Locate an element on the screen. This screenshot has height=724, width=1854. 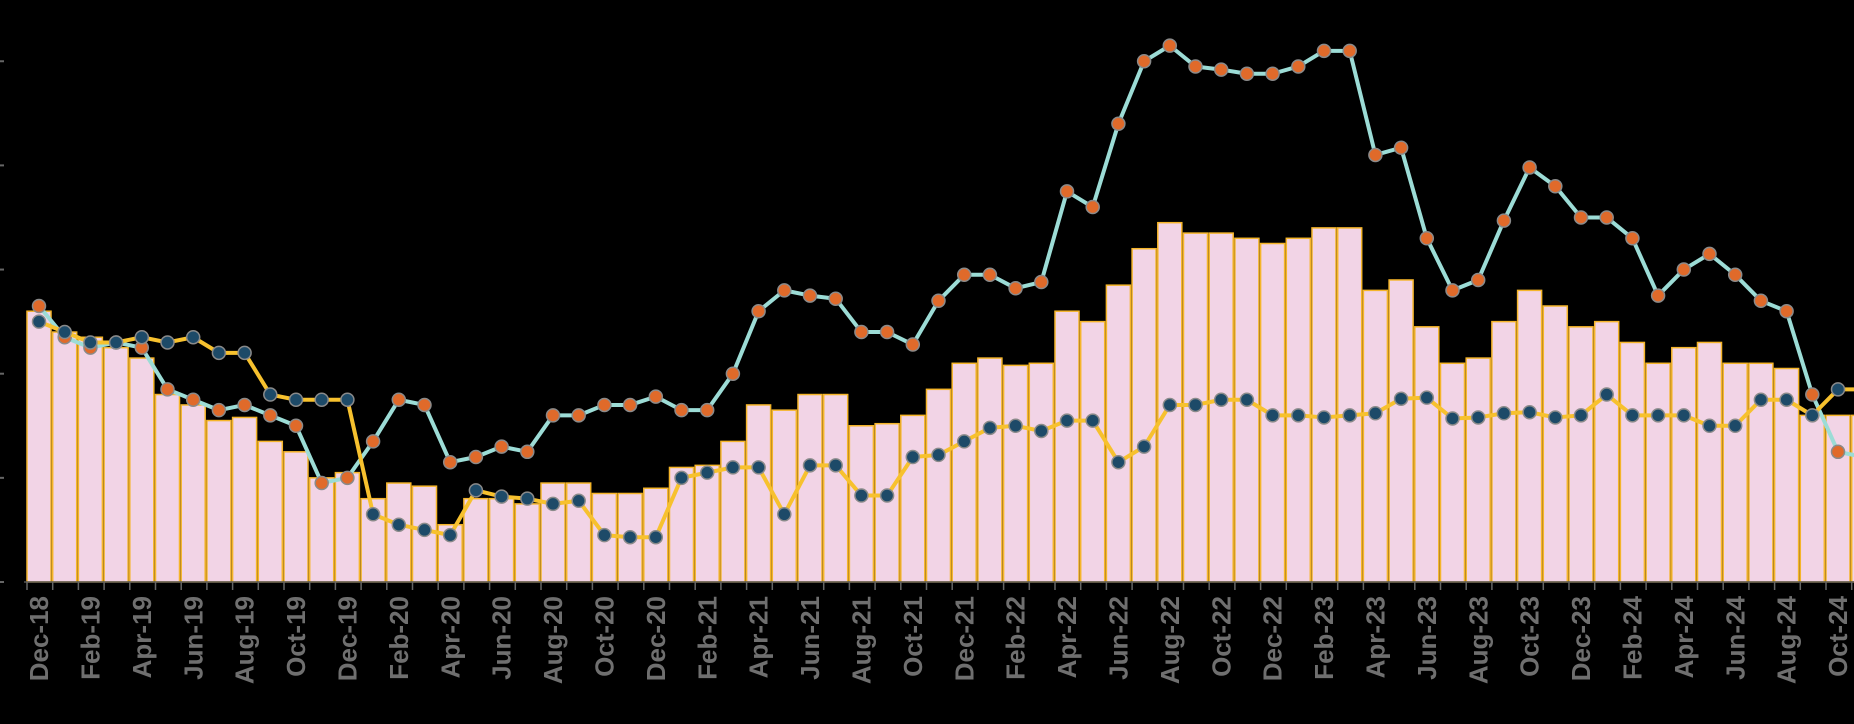
x-tick-label: Jun-22 is located at coordinates (1119, 638).